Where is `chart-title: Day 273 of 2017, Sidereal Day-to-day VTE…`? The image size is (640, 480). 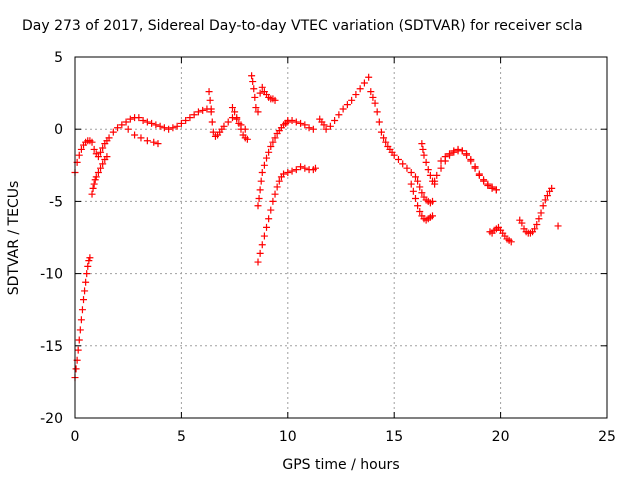
chart-title: Day 273 of 2017, Sidereal Day-to-day VTE… is located at coordinates (302, 26).